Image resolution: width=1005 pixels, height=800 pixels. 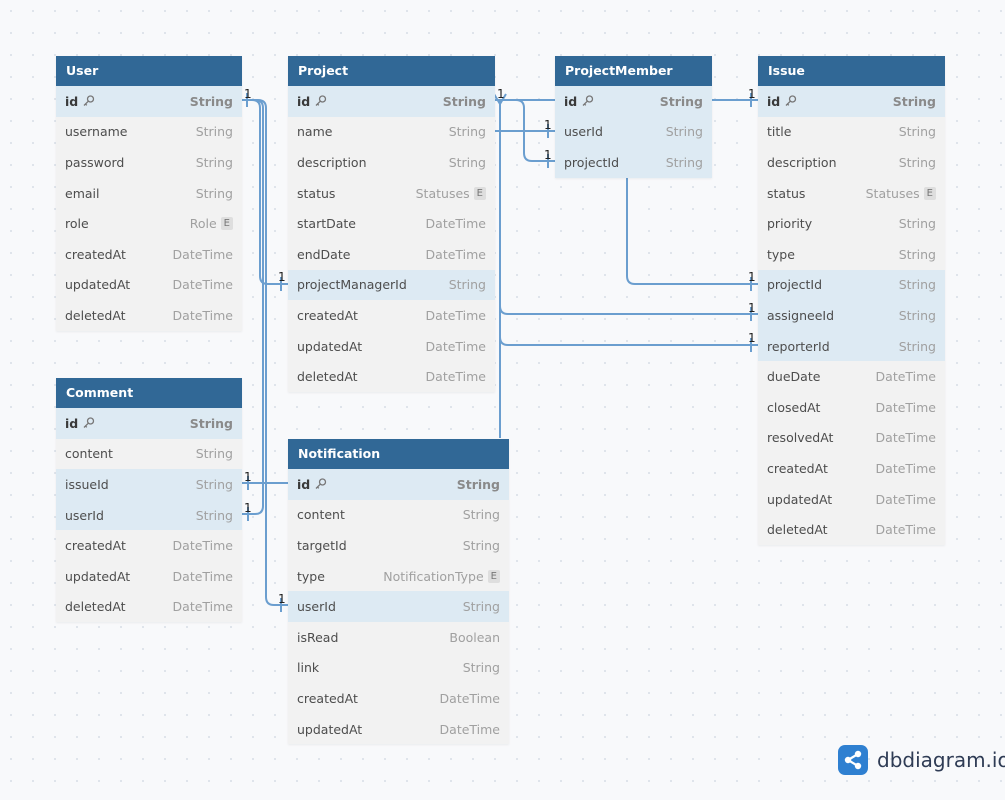 I want to click on field-row: email String, so click(x=149, y=193).